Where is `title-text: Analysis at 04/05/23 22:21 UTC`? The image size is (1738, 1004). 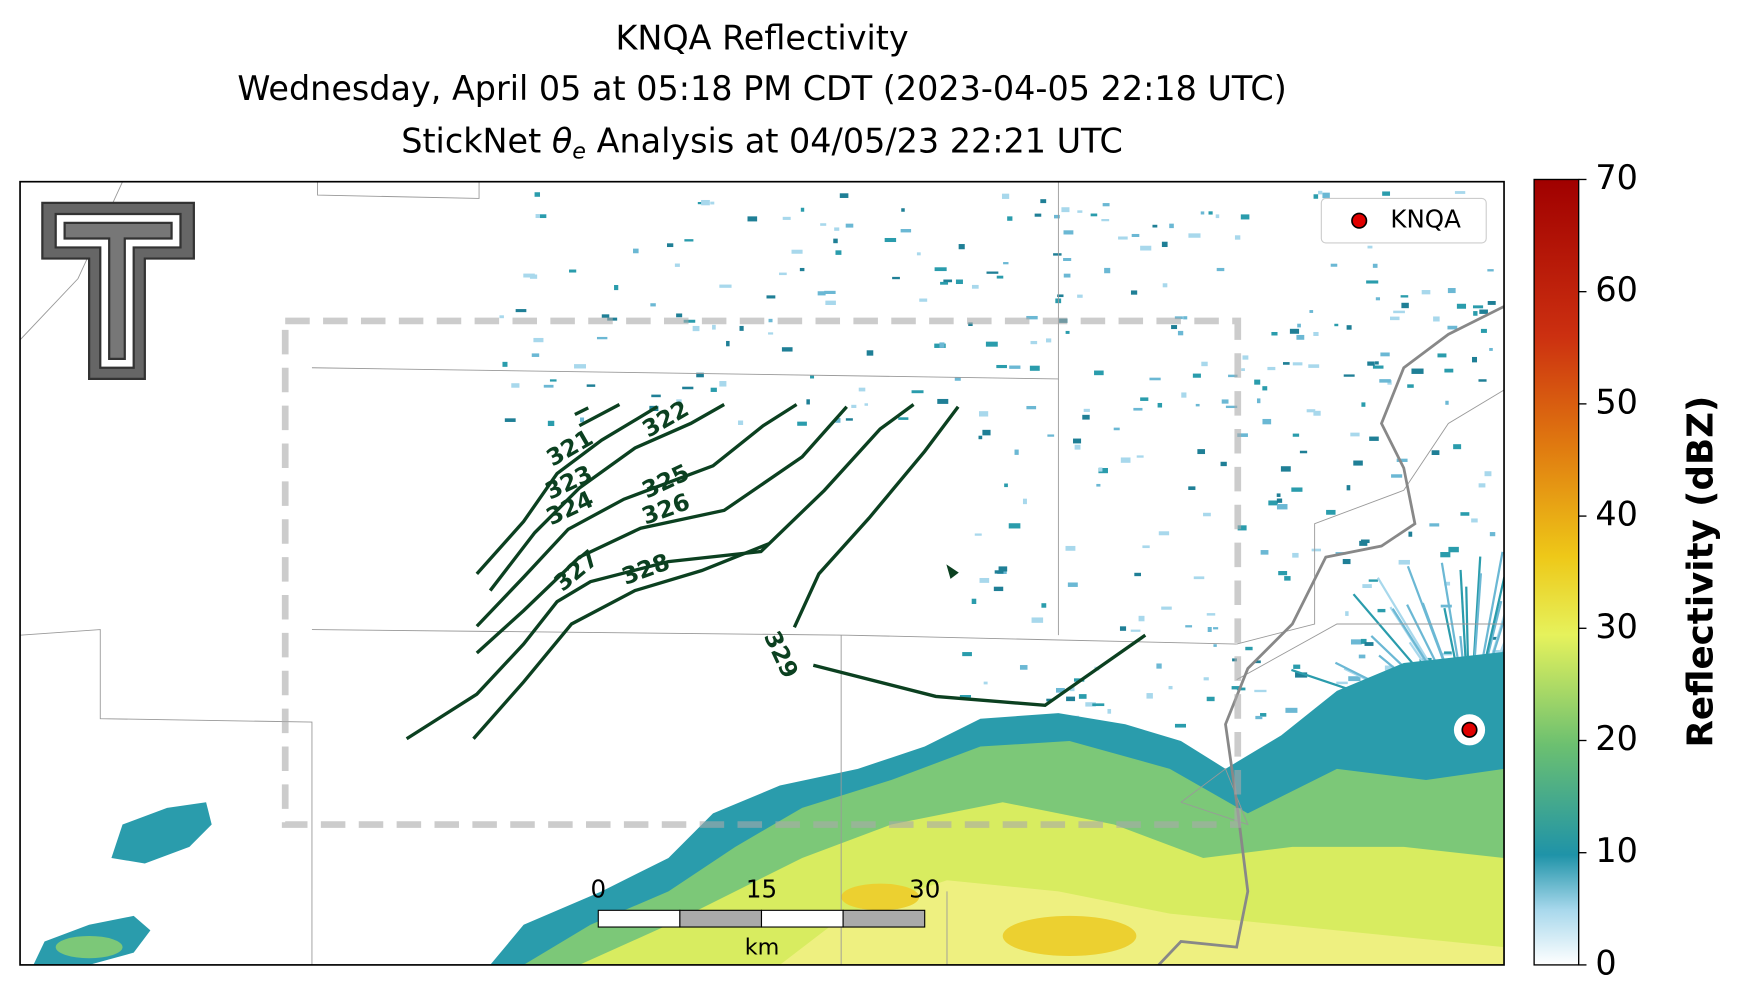 title-text: Analysis at 04/05/23 22:21 UTC is located at coordinates (860, 140).